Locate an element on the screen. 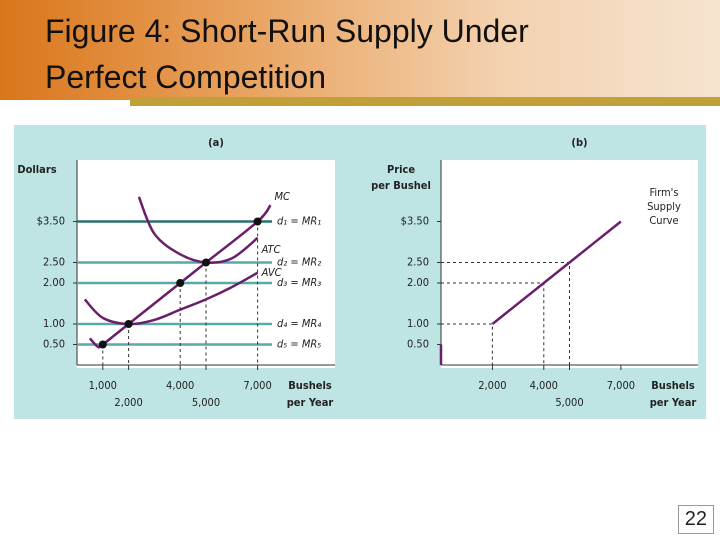  panel-title: (a) is located at coordinates (216, 142).